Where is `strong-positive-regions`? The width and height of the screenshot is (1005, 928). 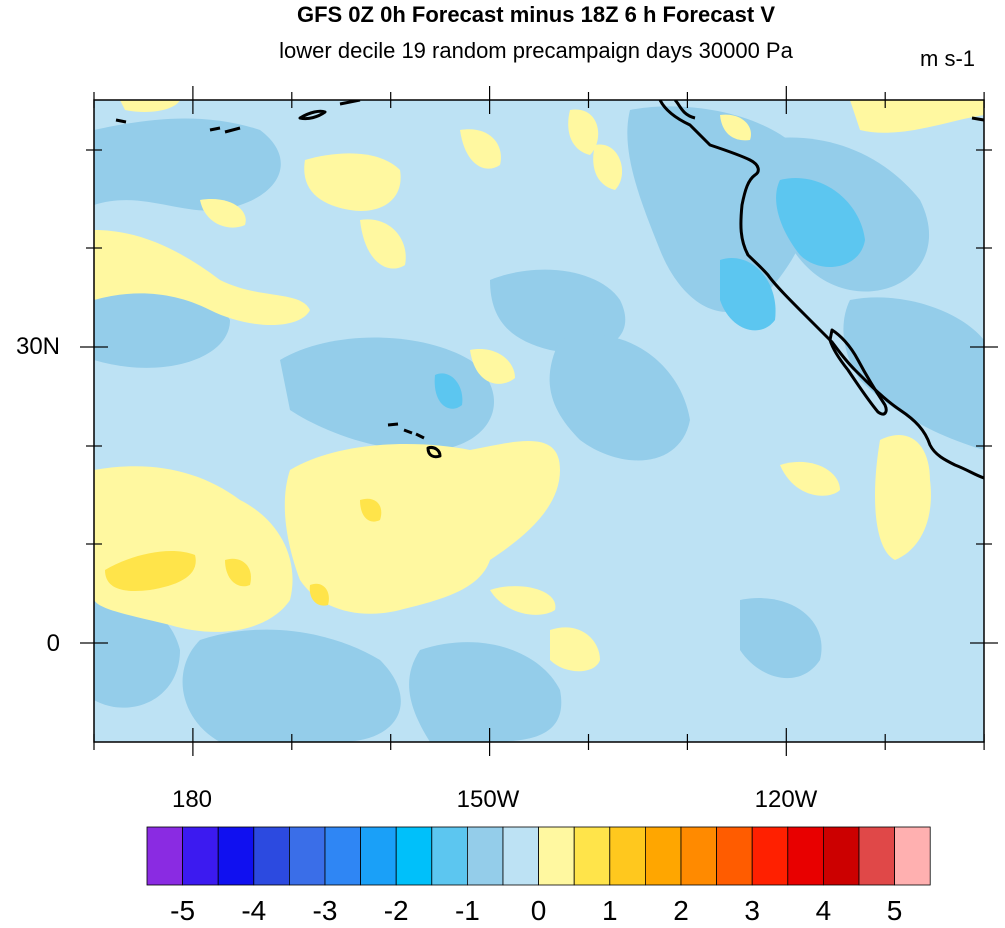
strong-positive-regions is located at coordinates (243, 552).